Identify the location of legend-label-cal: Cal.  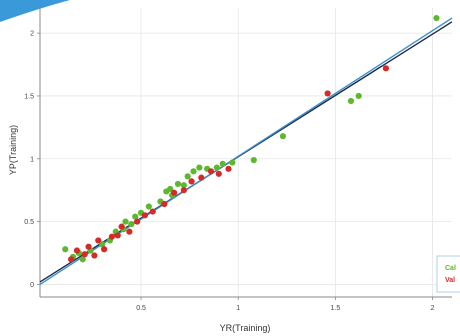
(450, 268).